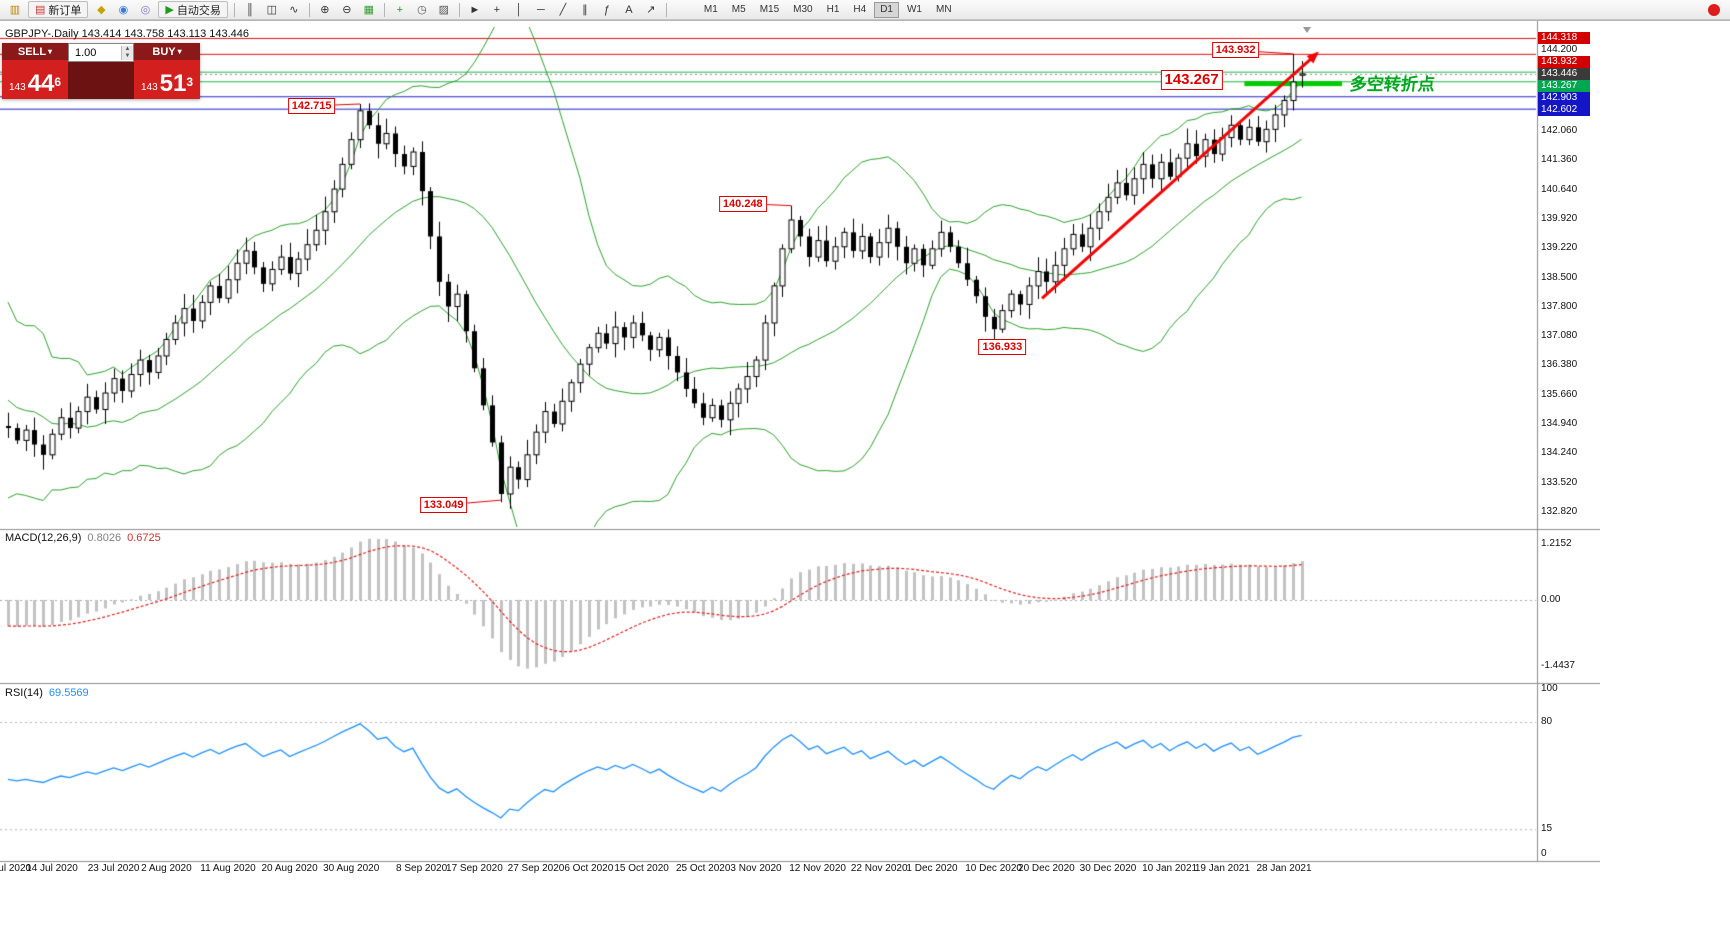 The width and height of the screenshot is (1730, 943). Describe the element at coordinates (58, 82) in the screenshot. I see `sell-price-point: 6` at that location.